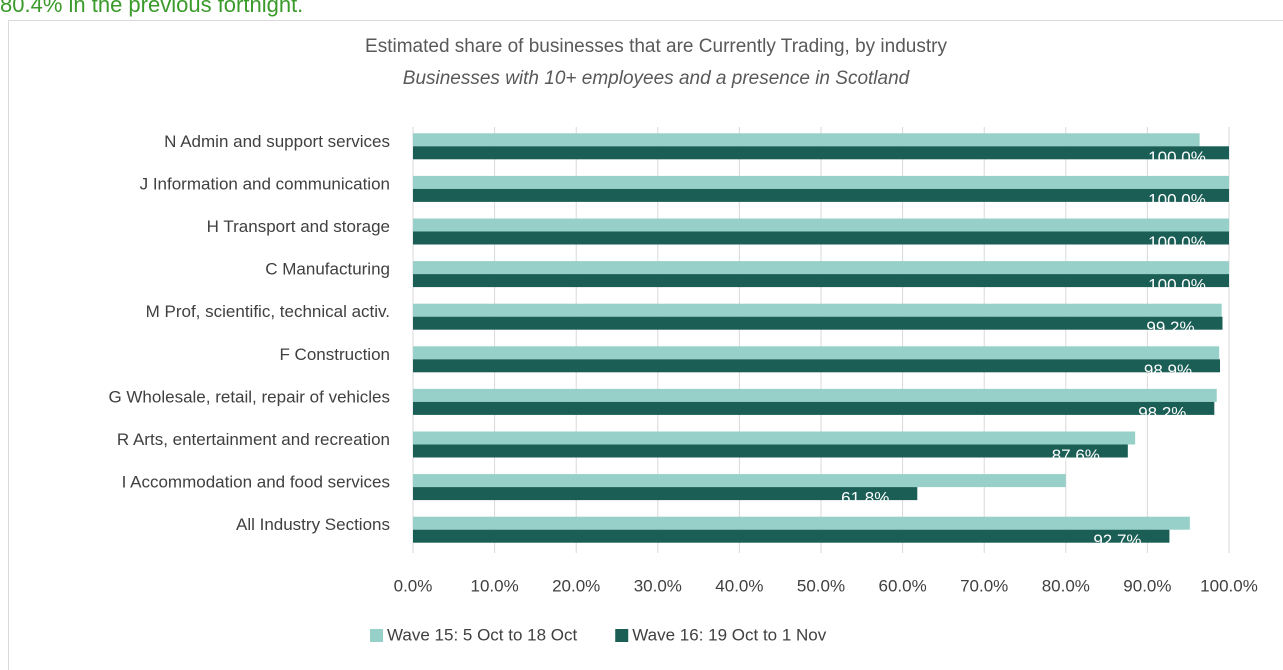 This screenshot has width=1283, height=670. Describe the element at coordinates (327, 269) in the screenshot. I see `y-tick-label: C Manufacturing` at that location.